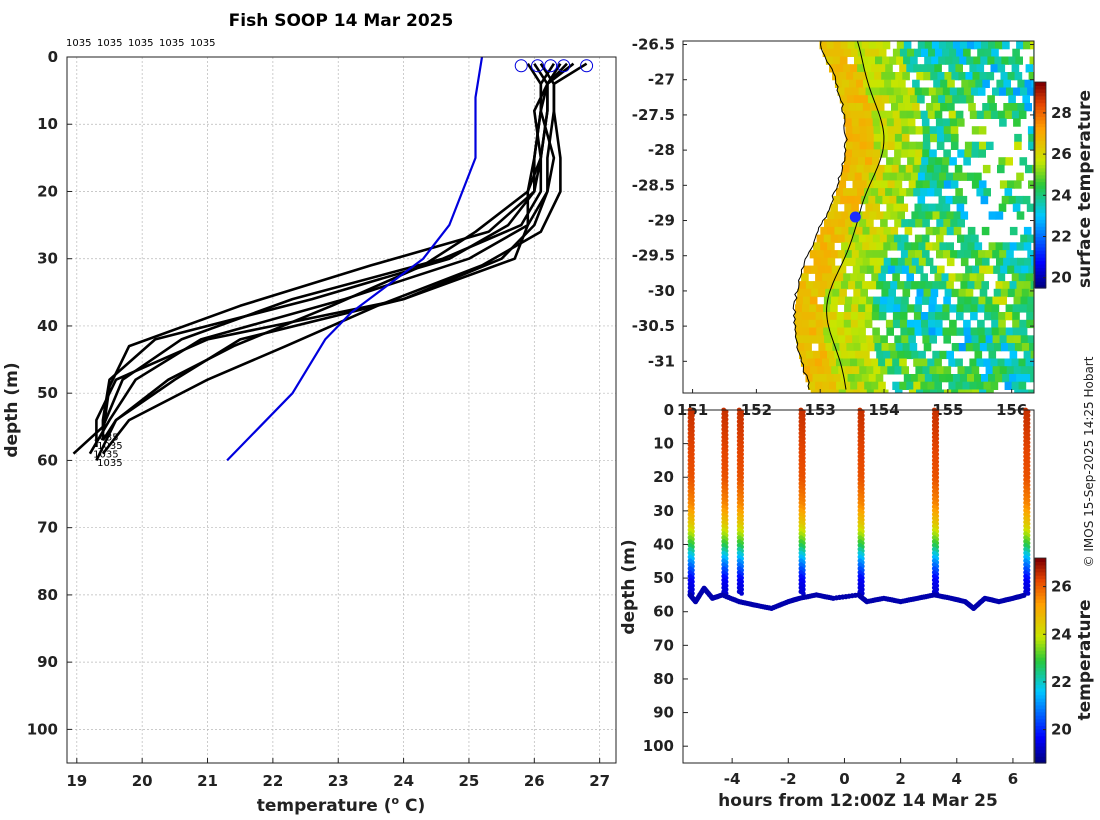 The height and width of the screenshot is (820, 1100). Describe the element at coordinates (661, 80) in the screenshot. I see `map-lat-label: -27` at that location.